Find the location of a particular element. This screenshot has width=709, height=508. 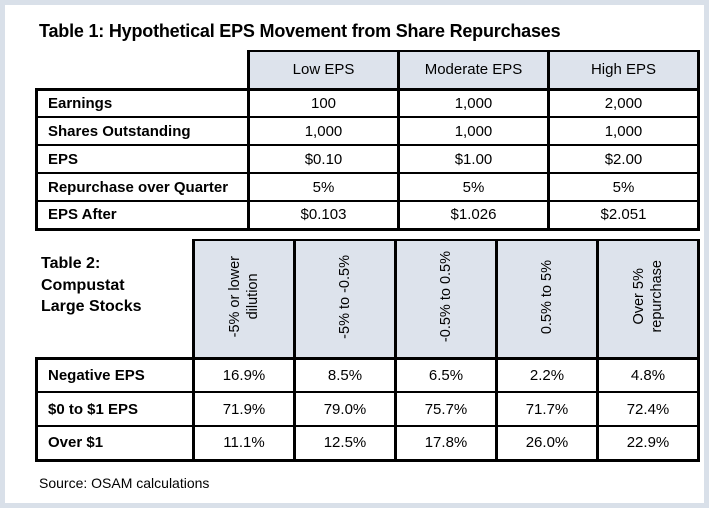

table-cell: 16.9% is located at coordinates (244, 374).